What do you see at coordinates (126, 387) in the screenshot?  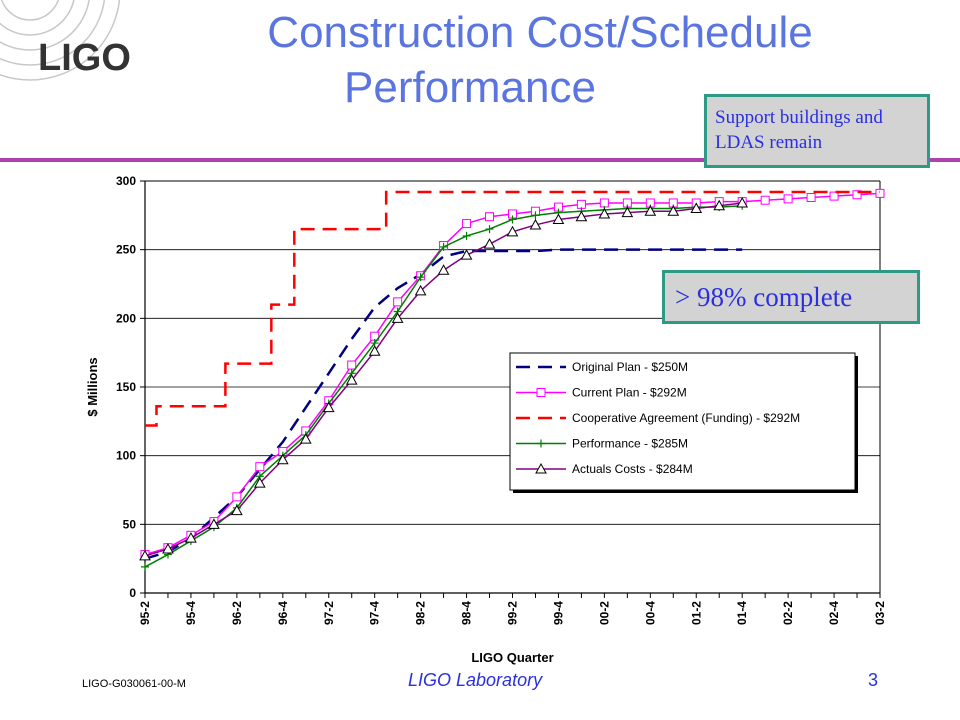 I see `y-tick-label: 150` at bounding box center [126, 387].